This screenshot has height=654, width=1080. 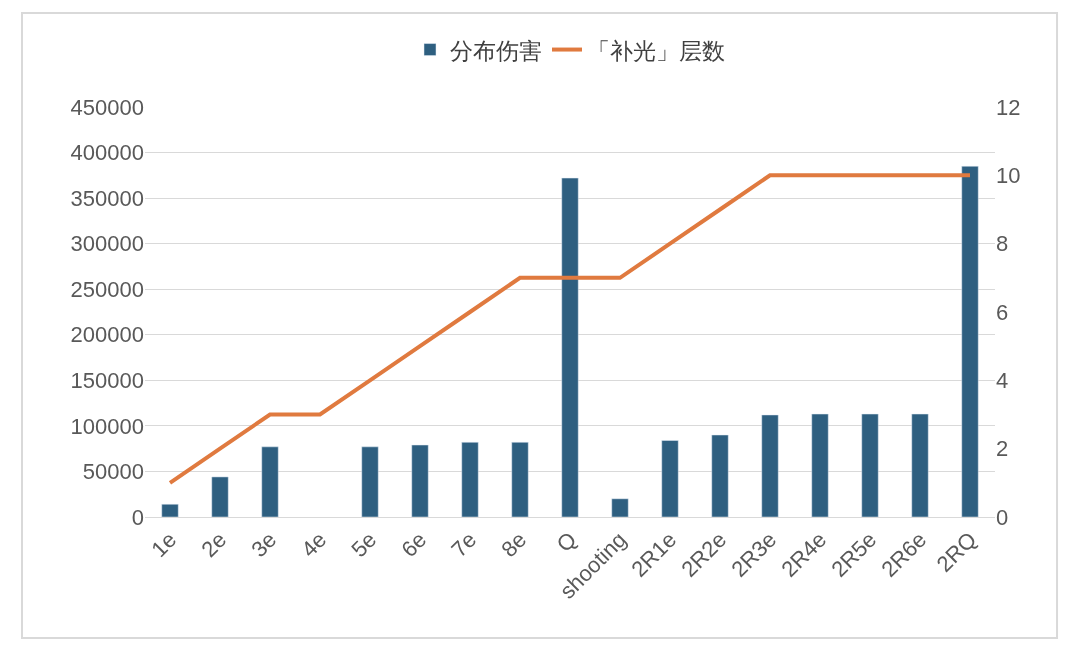 I want to click on y-tick-label: 400000, so click(x=107, y=153).